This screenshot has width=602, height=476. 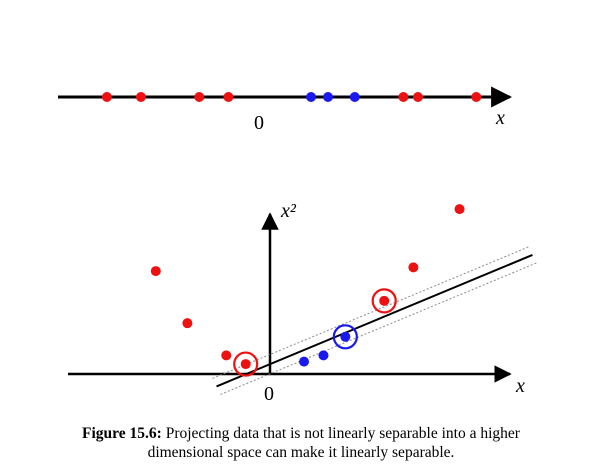 I want to click on margin-line-upper, so click(x=370, y=312).